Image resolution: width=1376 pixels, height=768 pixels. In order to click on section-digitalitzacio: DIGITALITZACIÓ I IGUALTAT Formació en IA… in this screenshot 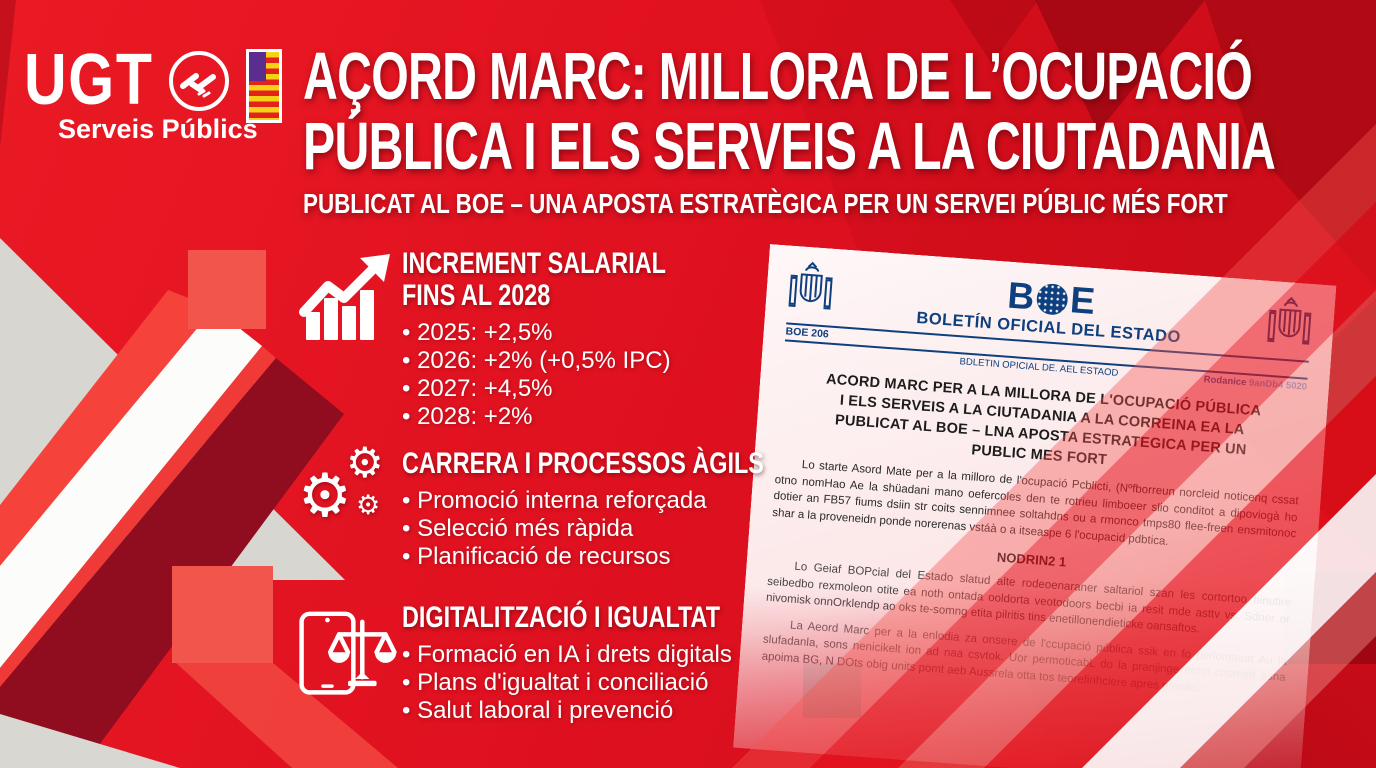, I will do `click(554, 663)`.